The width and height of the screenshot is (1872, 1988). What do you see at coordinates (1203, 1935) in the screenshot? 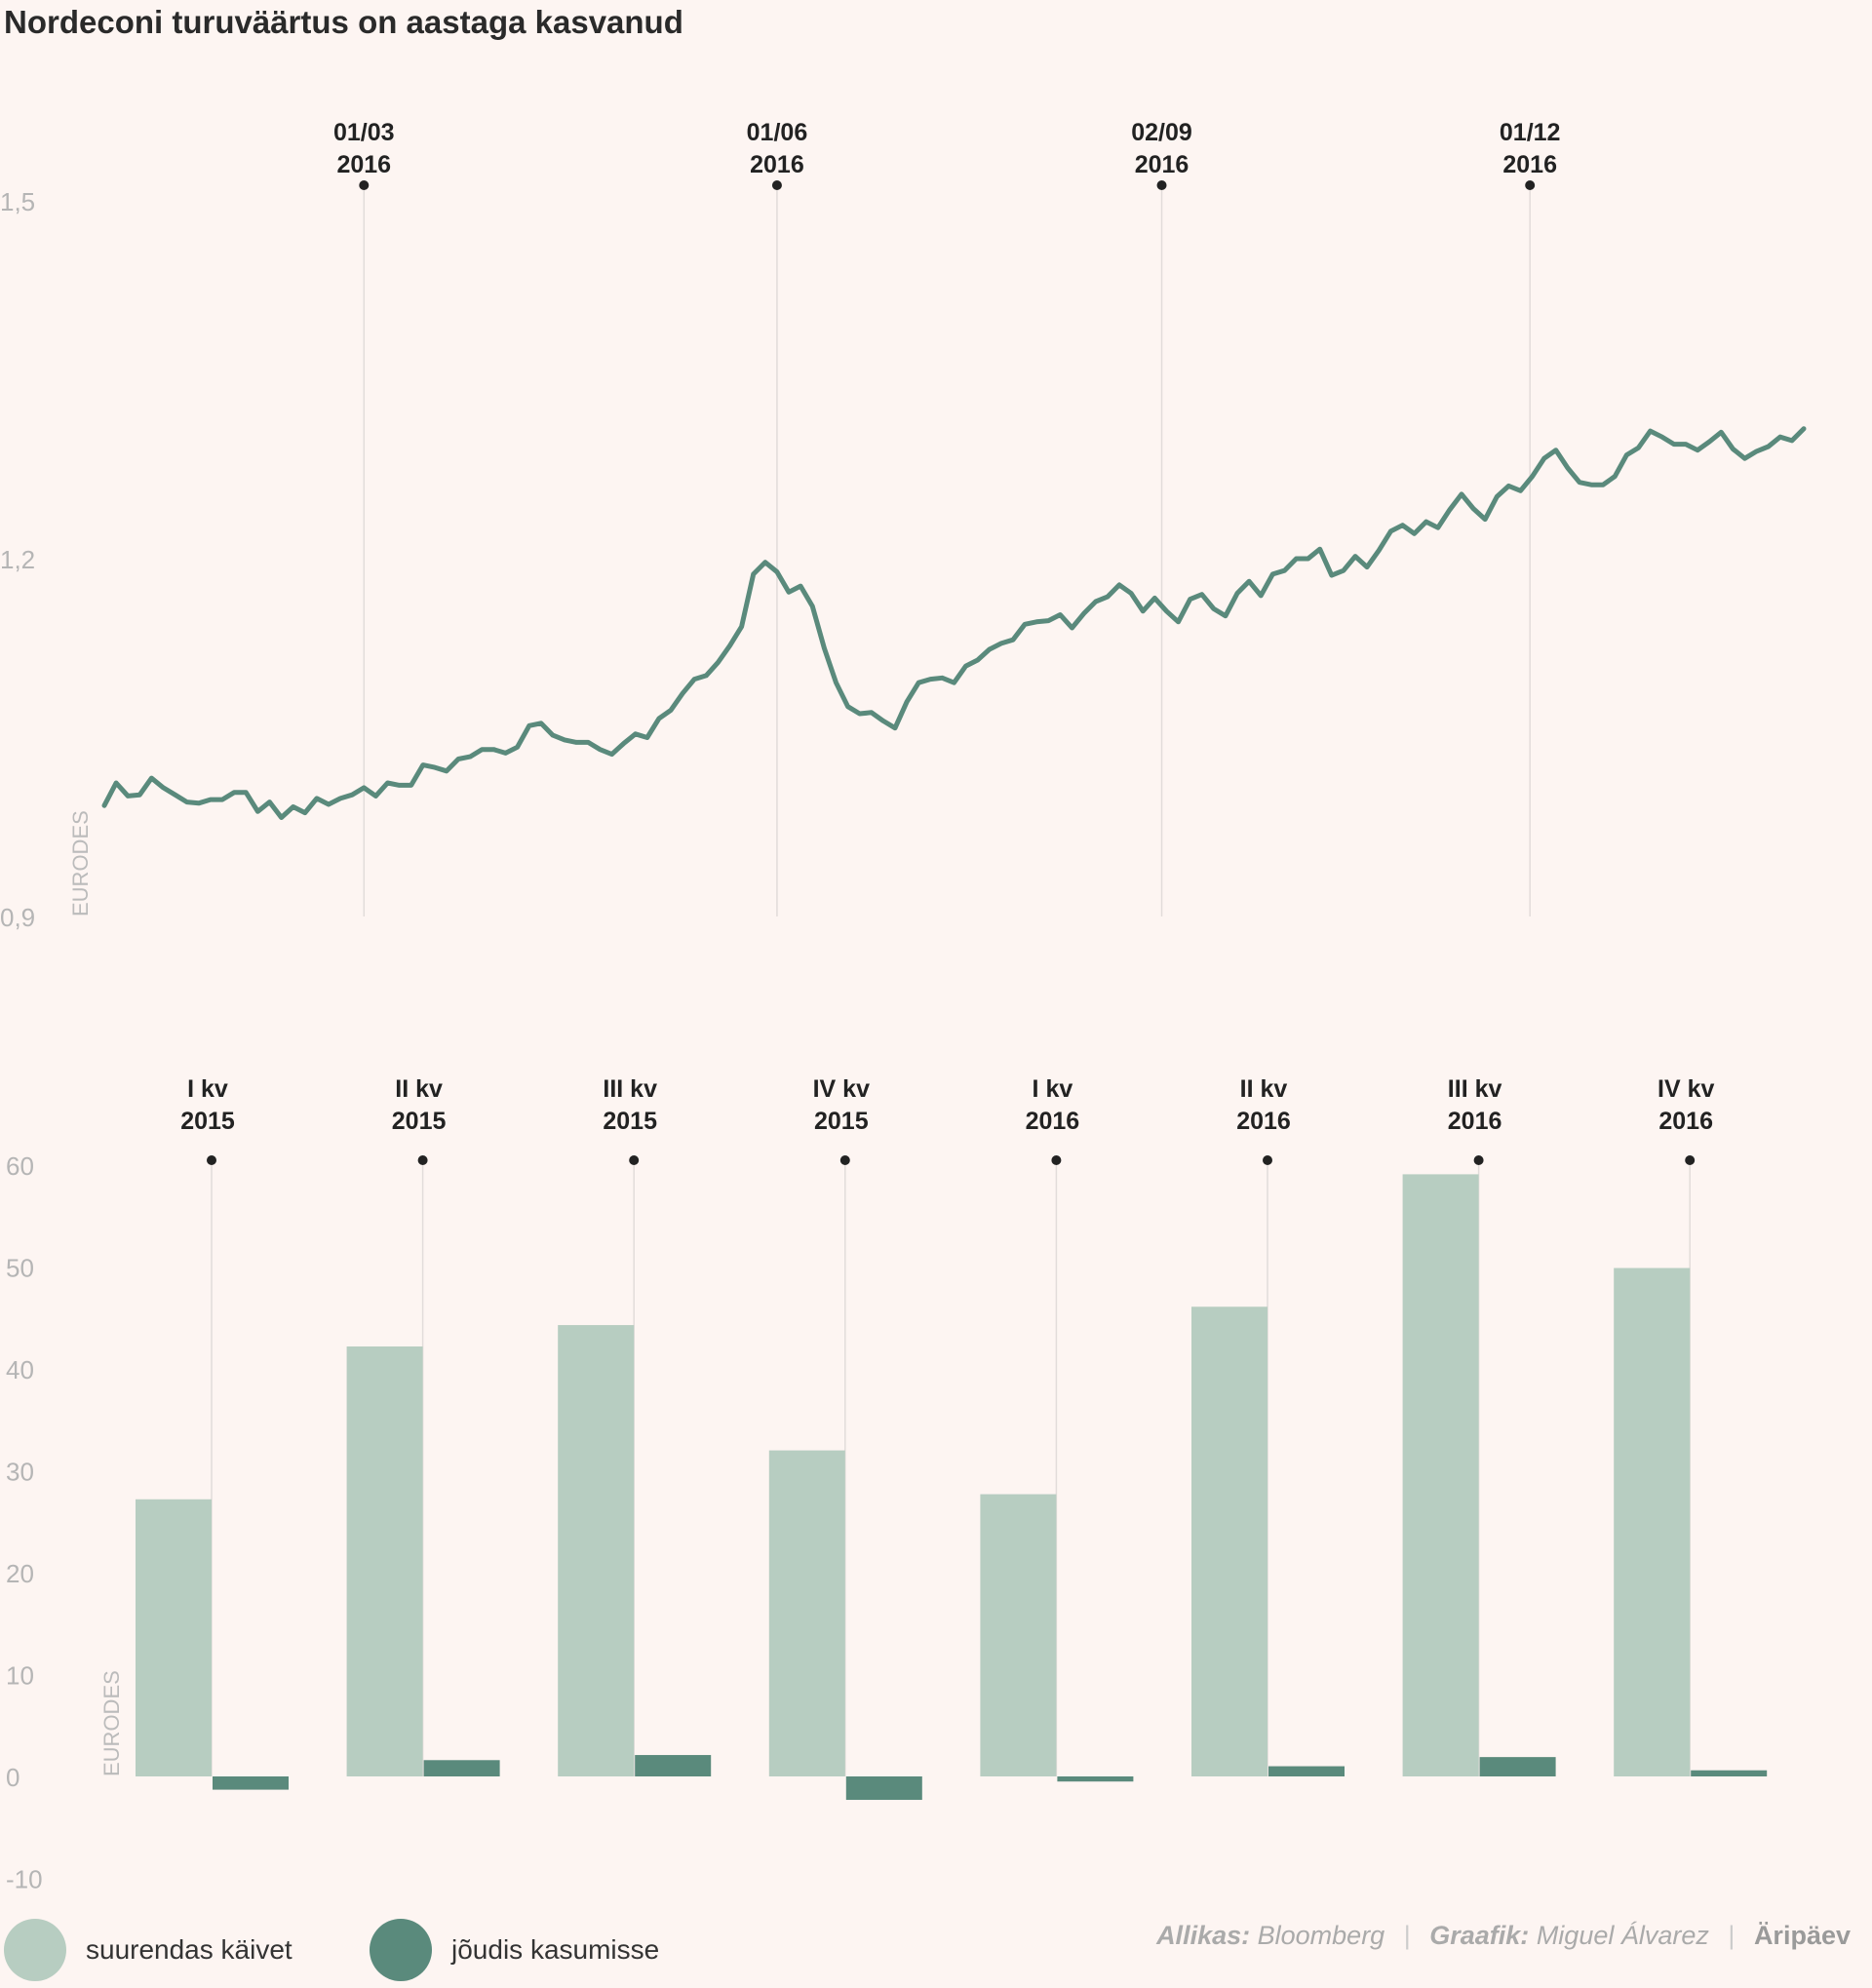
I see `source-label: Allikas:` at bounding box center [1203, 1935].